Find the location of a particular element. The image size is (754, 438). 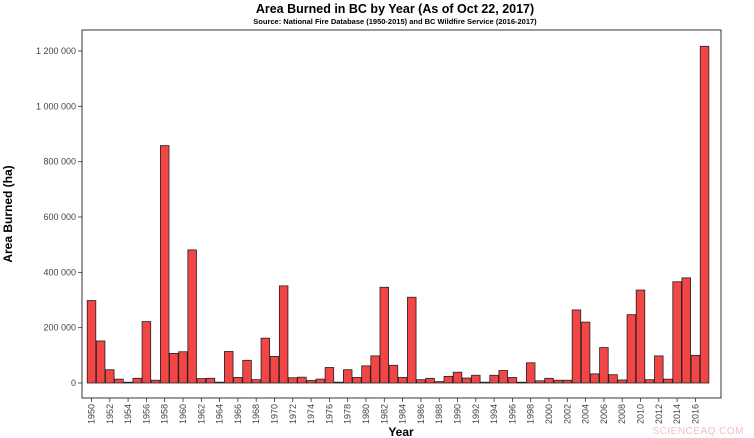

x-tick-label: 2012 is located at coordinates (659, 414).